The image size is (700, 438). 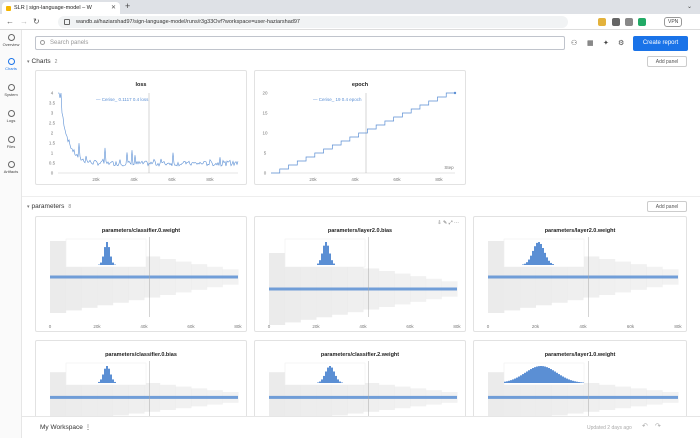 What do you see at coordinates (450, 223) in the screenshot?
I see `fullscreen-icon: ⤢` at bounding box center [450, 223].